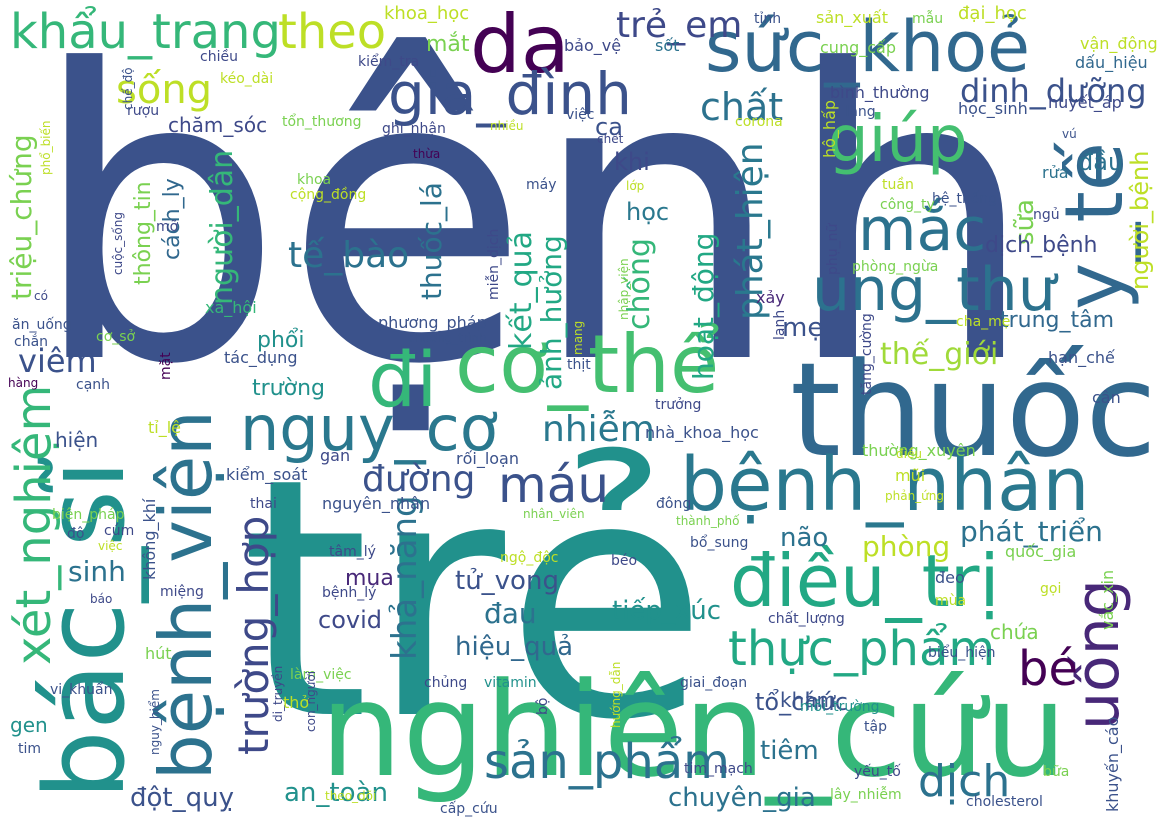  Describe the element at coordinates (281, 340) in the screenshot. I see `word-phoi: phổi` at that location.